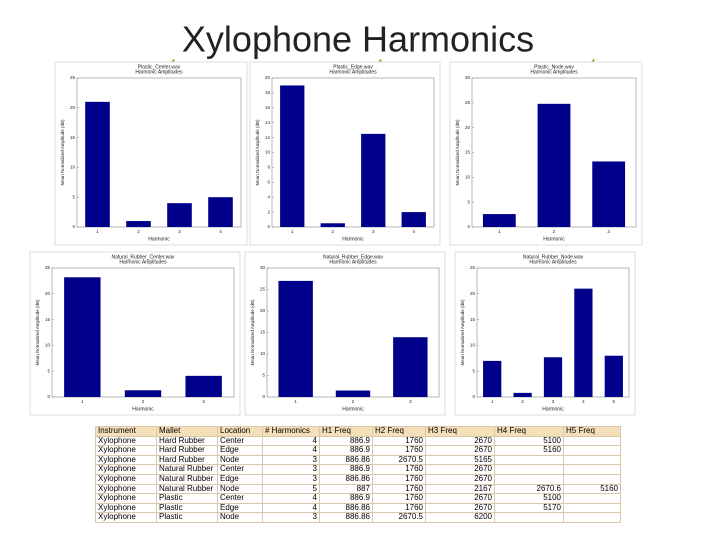 The height and width of the screenshot is (540, 720). I want to click on table-cell: Hard Rubber, so click(187, 450).